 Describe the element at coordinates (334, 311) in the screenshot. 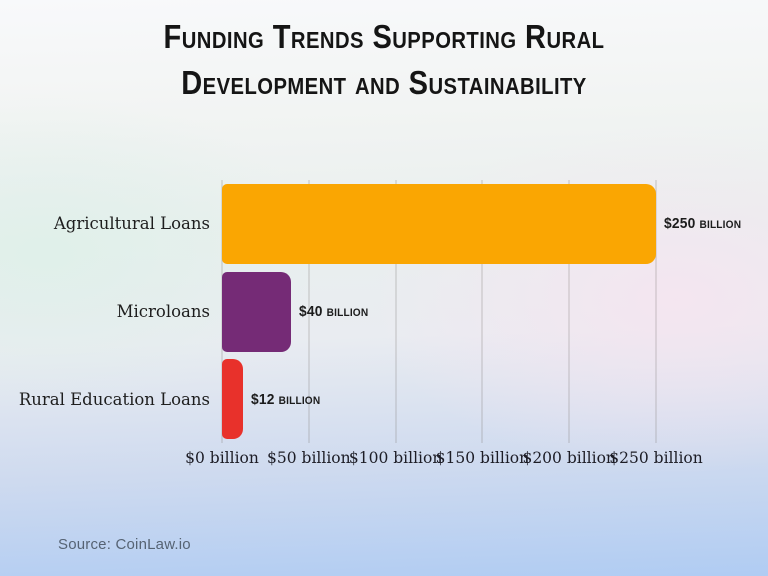

I see `bar-value-label: $40 billion` at that location.